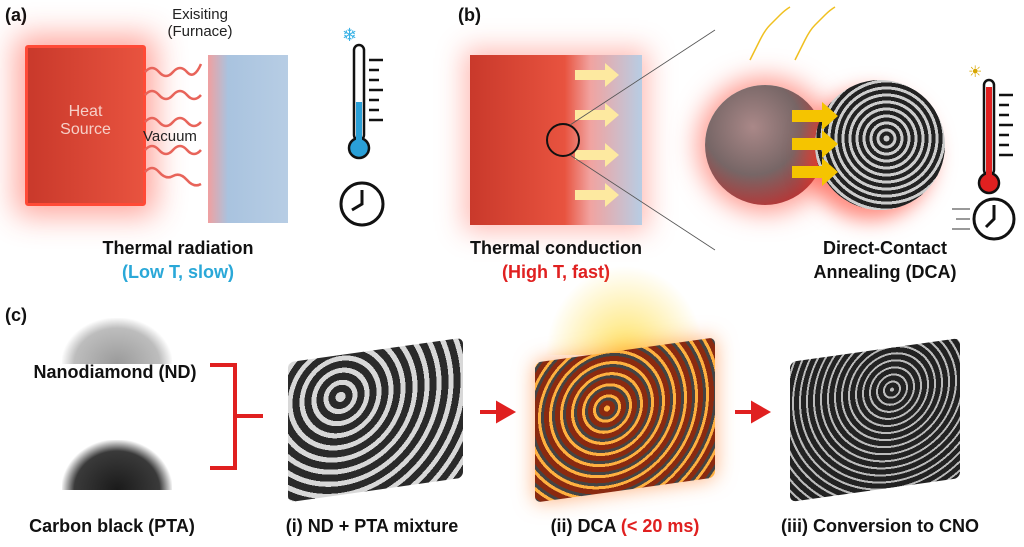 Image resolution: width=1024 pixels, height=547 pixels. What do you see at coordinates (625, 420) in the screenshot?
I see `dca-block` at bounding box center [625, 420].